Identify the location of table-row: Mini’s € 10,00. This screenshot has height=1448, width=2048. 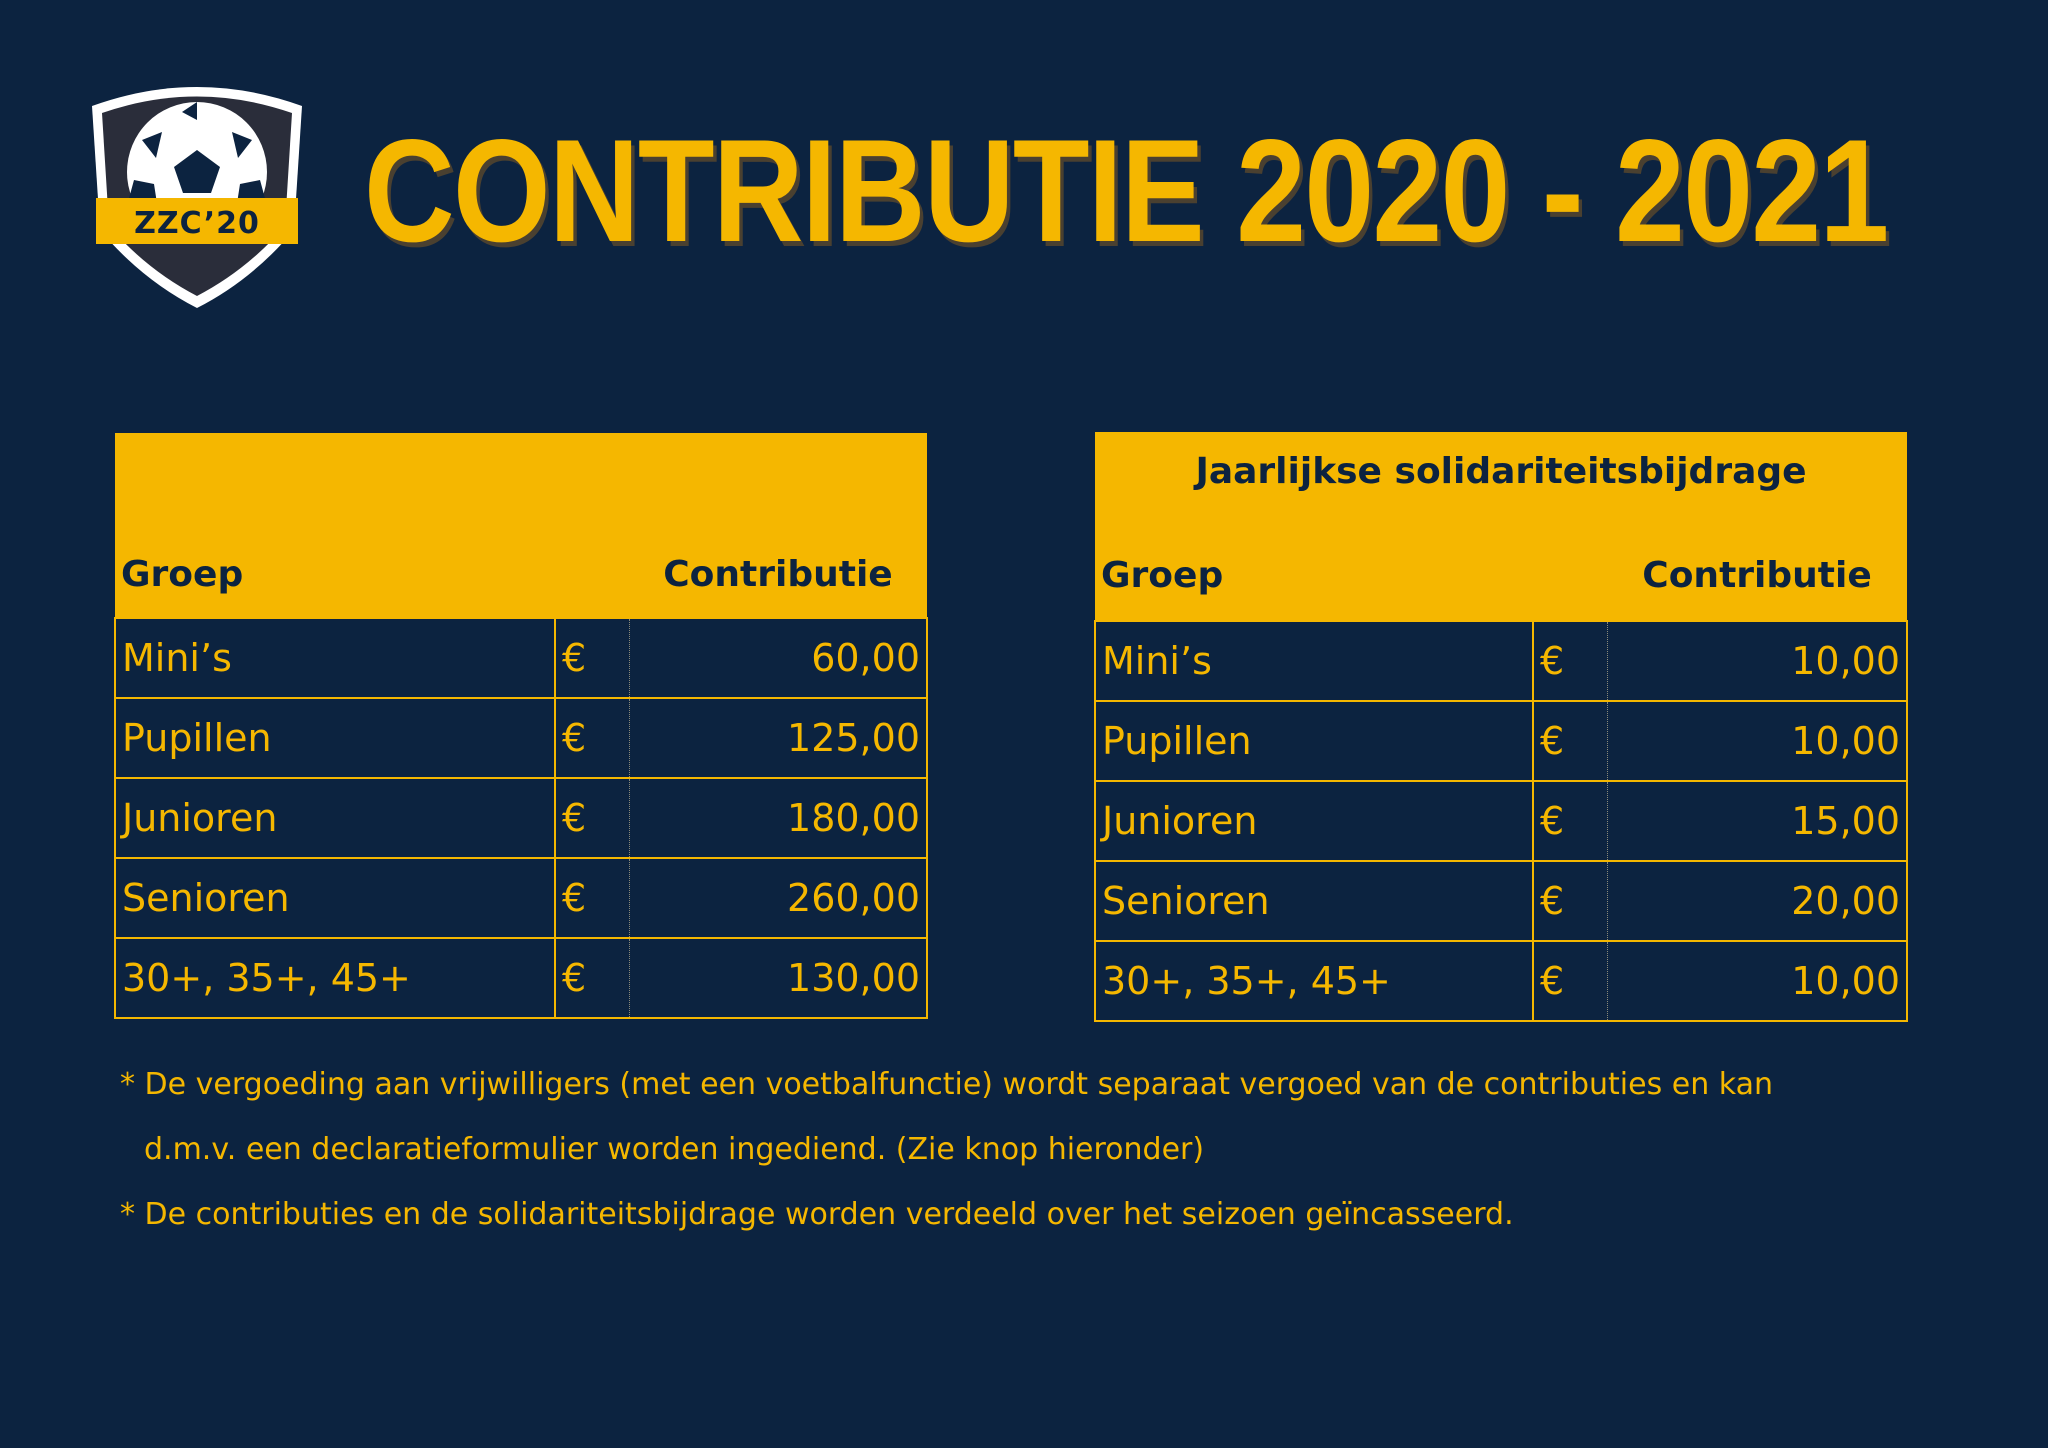
(1501, 661).